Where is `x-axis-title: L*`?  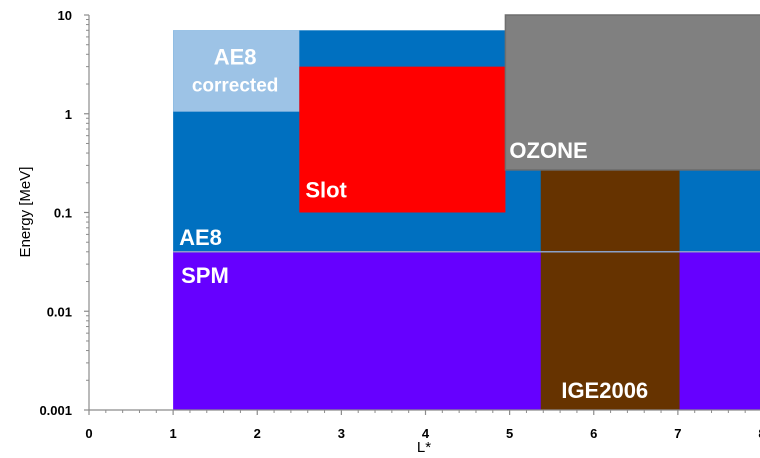 x-axis-title: L* is located at coordinates (424, 447).